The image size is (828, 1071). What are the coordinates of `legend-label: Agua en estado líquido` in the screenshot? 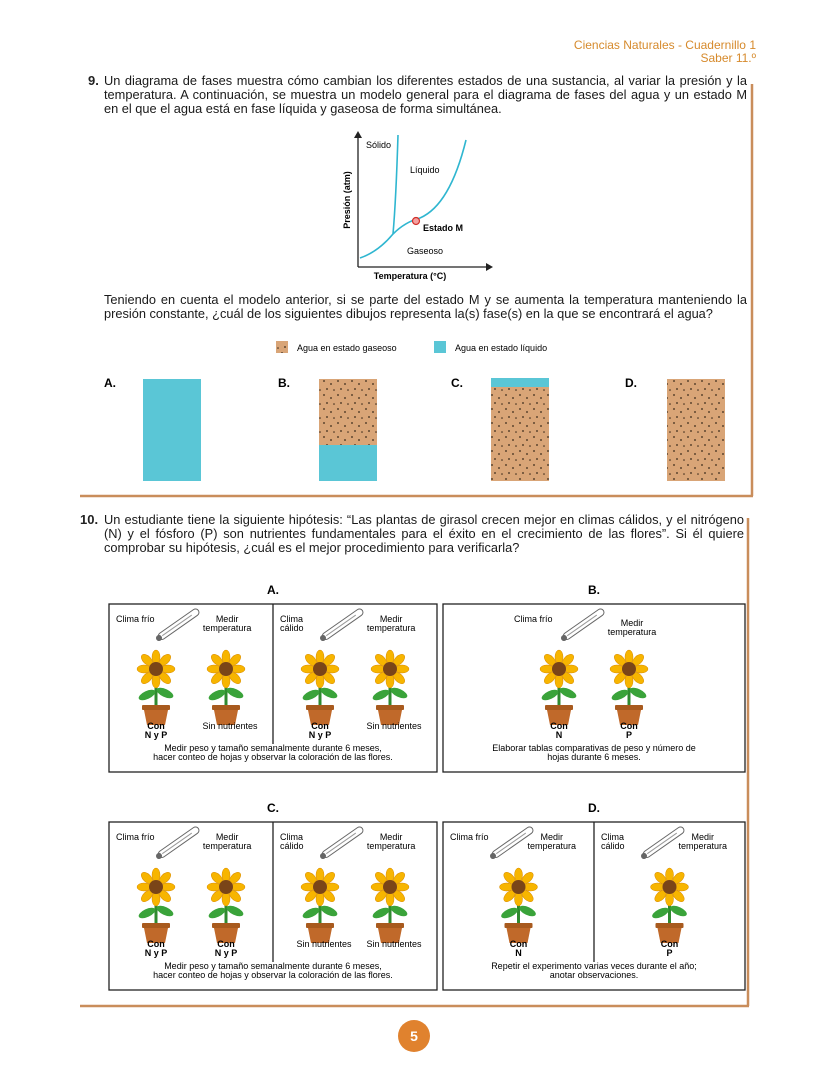 It's located at (501, 348).